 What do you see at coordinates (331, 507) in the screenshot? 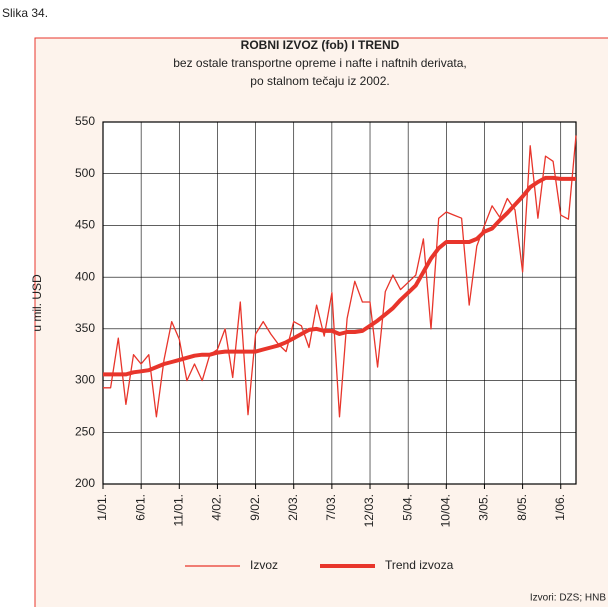
I see `x-tick-label: 7/03.` at bounding box center [331, 507].